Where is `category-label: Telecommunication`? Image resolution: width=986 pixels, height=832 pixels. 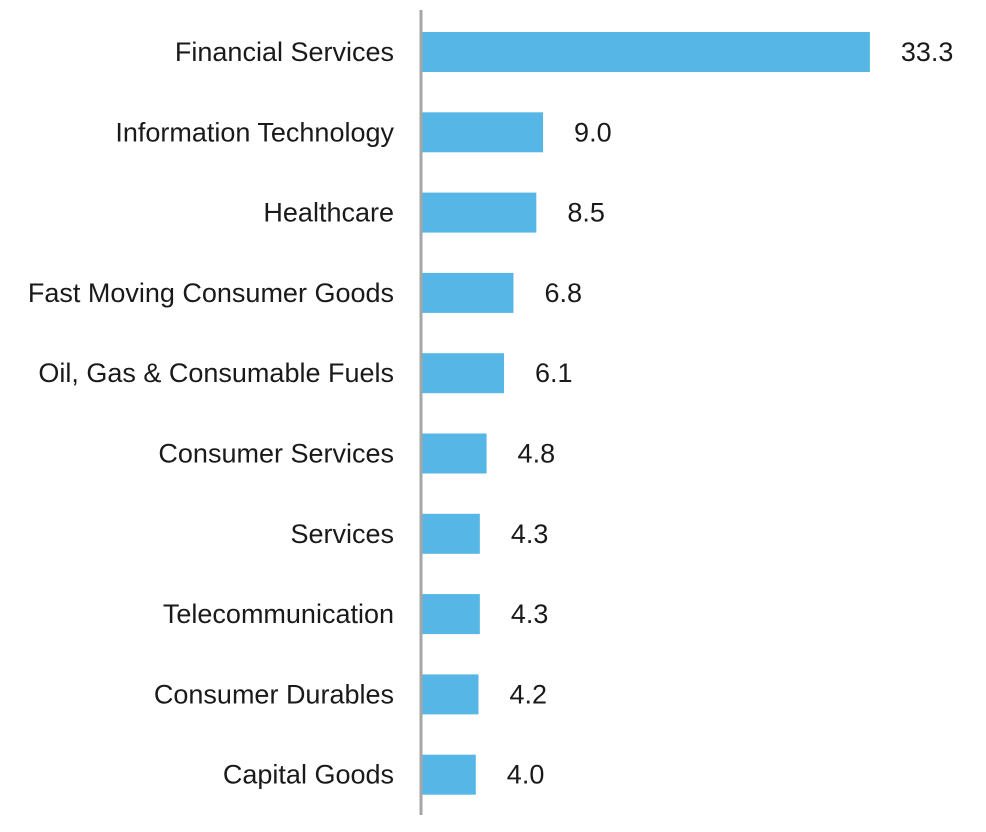 category-label: Telecommunication is located at coordinates (278, 614).